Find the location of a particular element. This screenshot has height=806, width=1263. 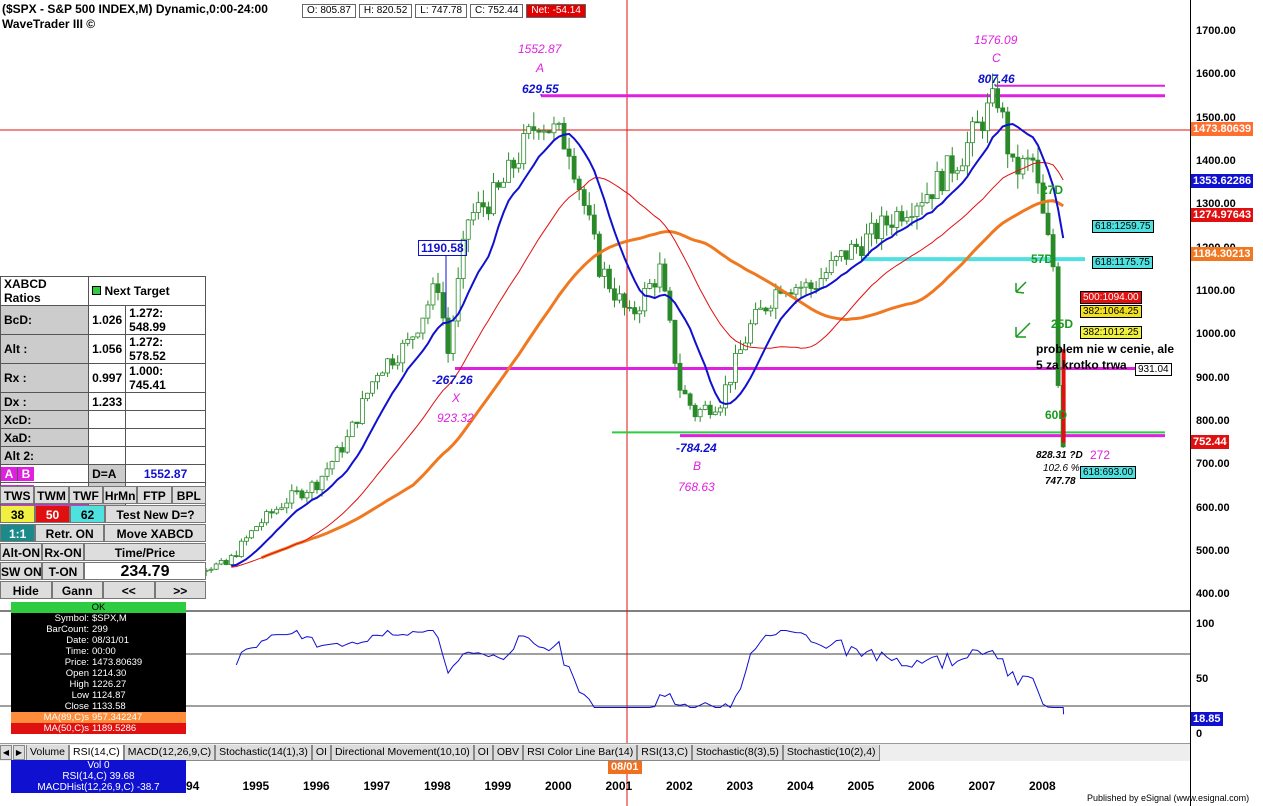

control-button: << is located at coordinates (129, 590).